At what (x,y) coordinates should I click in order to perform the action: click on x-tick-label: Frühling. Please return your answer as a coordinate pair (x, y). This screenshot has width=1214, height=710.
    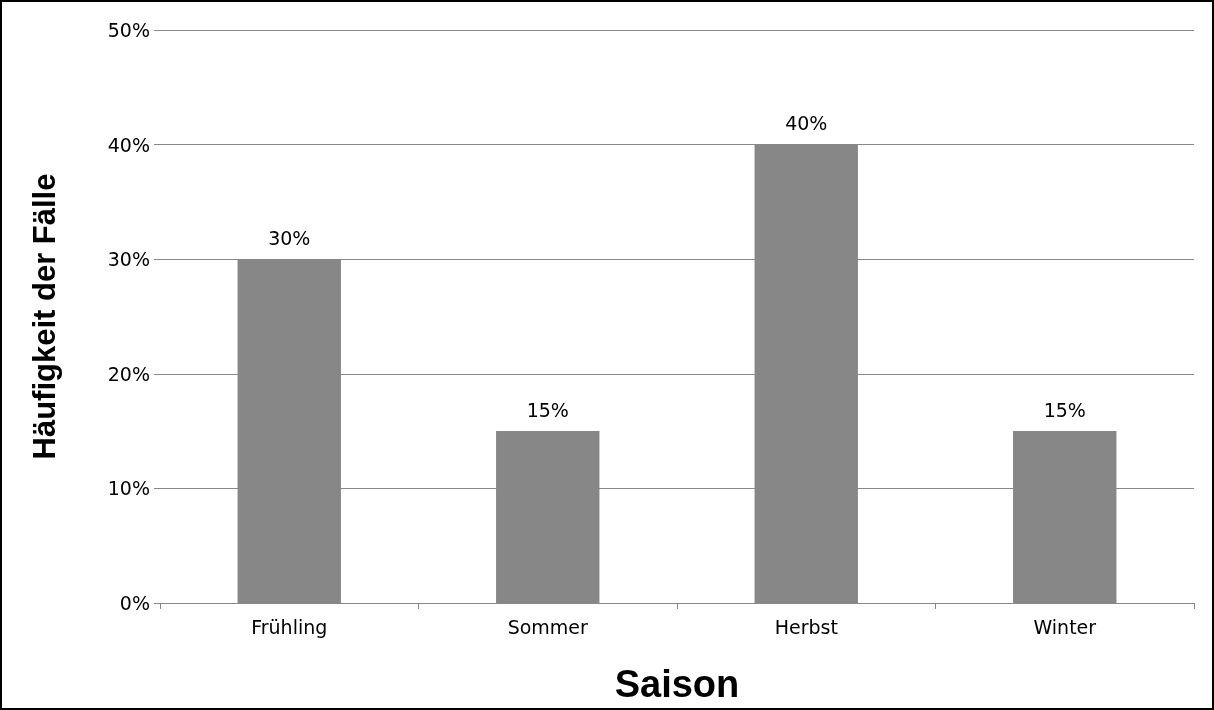
    Looking at the image, I should click on (289, 626).